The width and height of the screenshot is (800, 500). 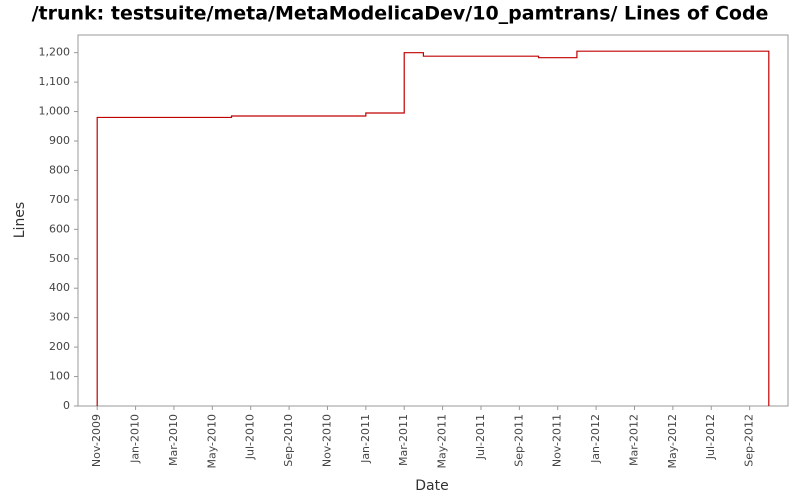 I want to click on y-tick-label: 600, so click(x=59, y=228).